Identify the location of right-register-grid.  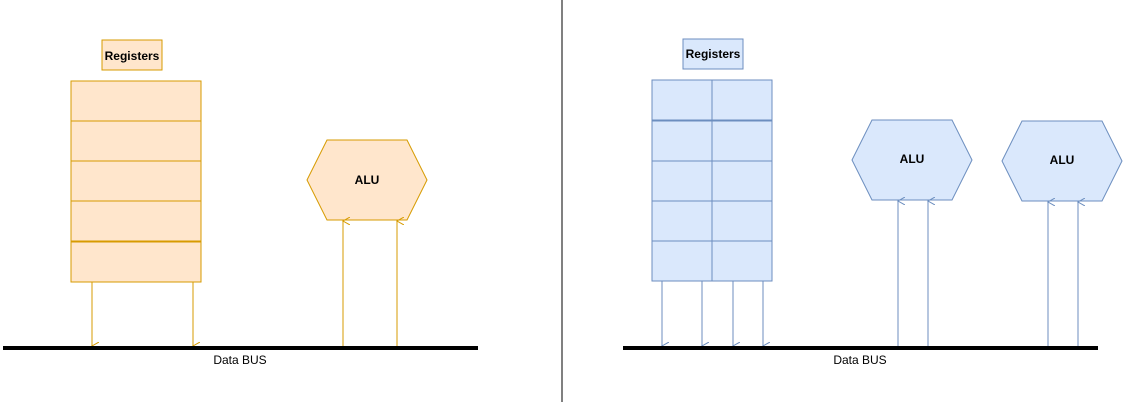
(712, 180).